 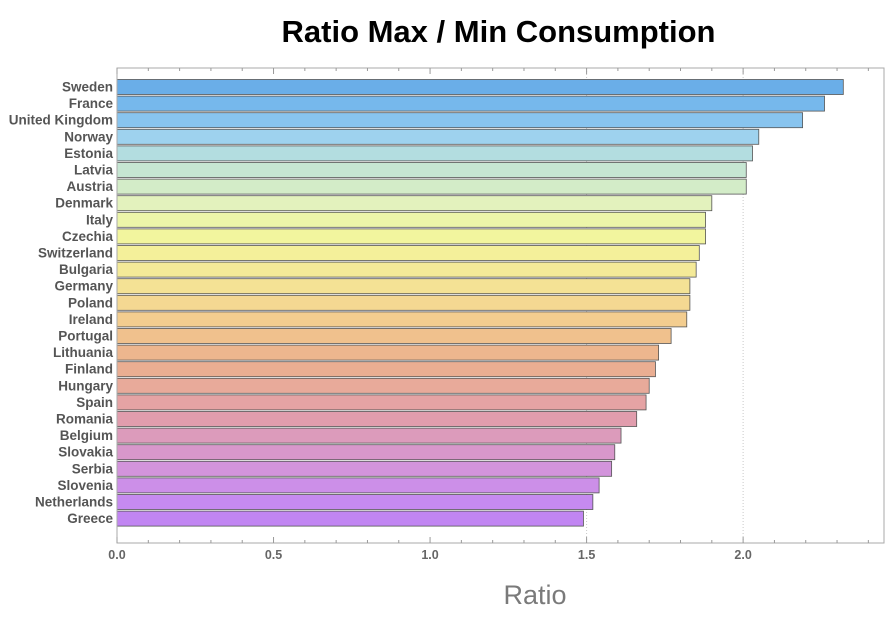 I want to click on bar-spain, so click(x=381, y=402).